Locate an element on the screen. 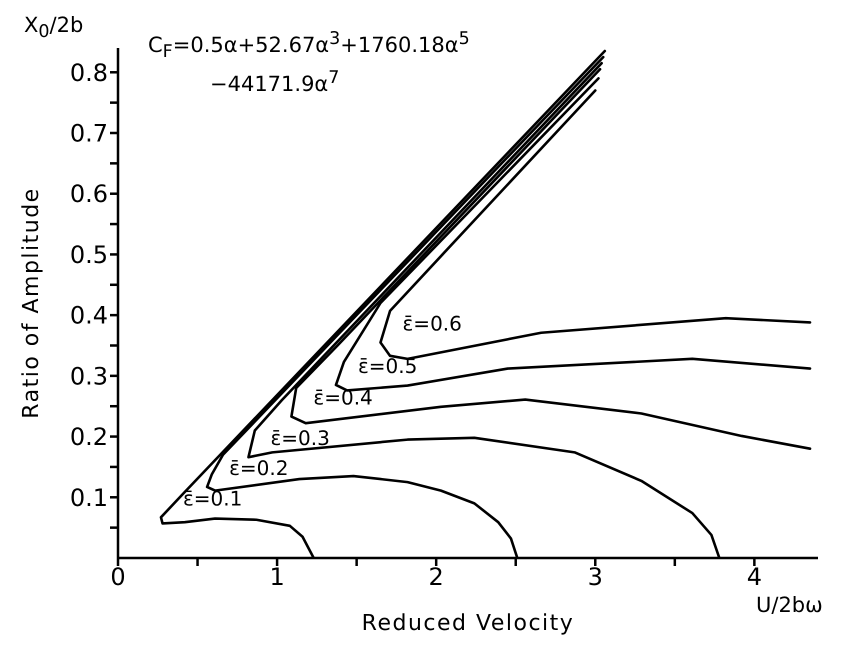 Image resolution: width=867 pixels, height=650 pixels. x-tick-label: 1 is located at coordinates (277, 577).